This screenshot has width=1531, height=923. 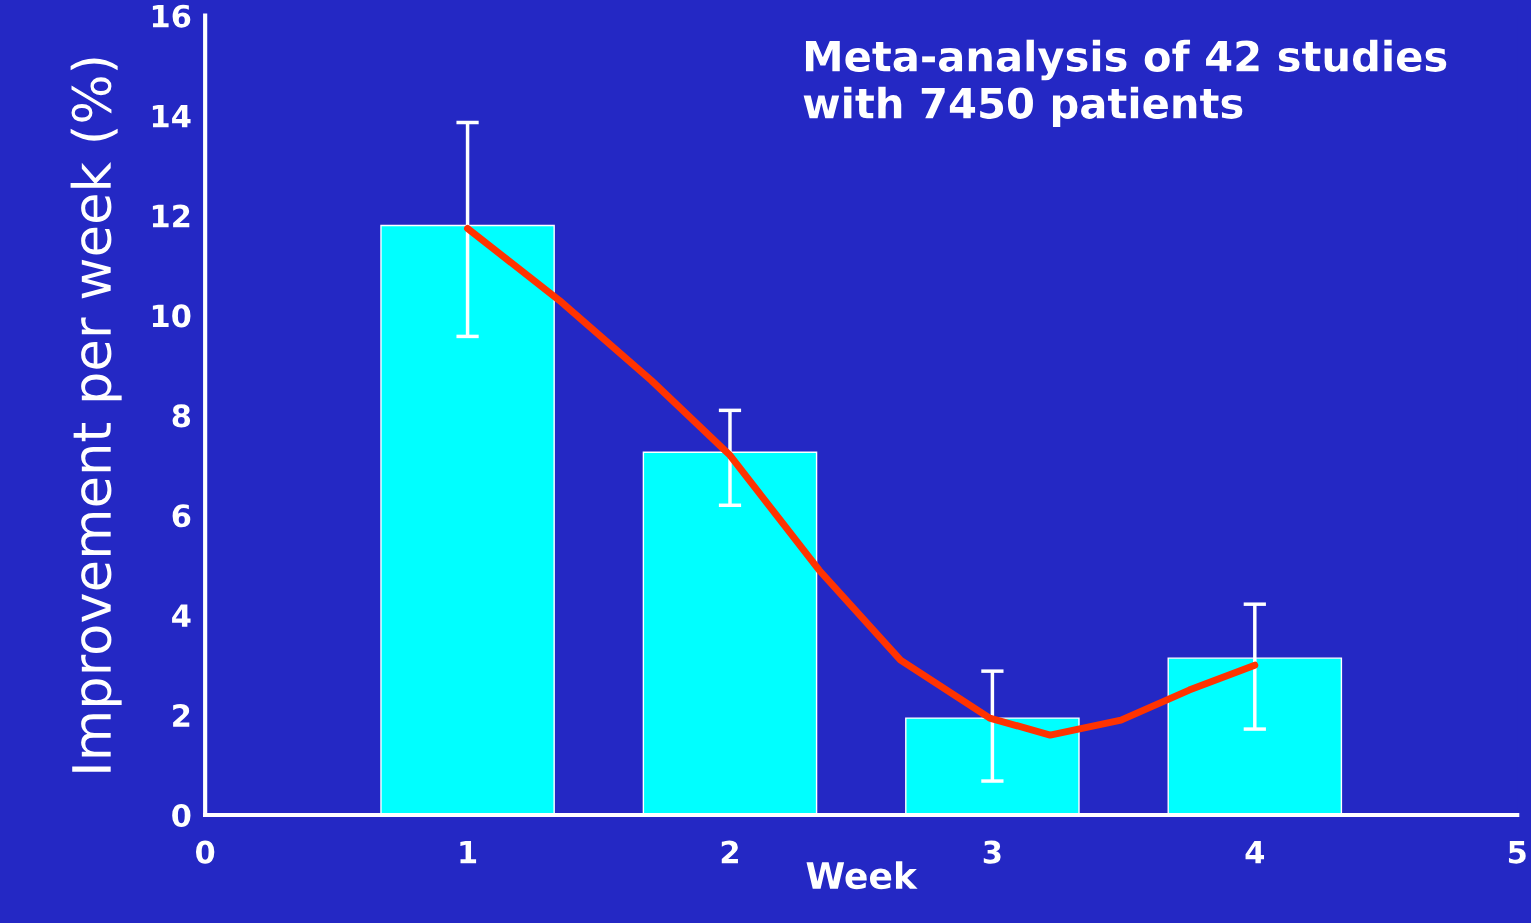 What do you see at coordinates (171, 216) in the screenshot?
I see `y-tick-label: 12` at bounding box center [171, 216].